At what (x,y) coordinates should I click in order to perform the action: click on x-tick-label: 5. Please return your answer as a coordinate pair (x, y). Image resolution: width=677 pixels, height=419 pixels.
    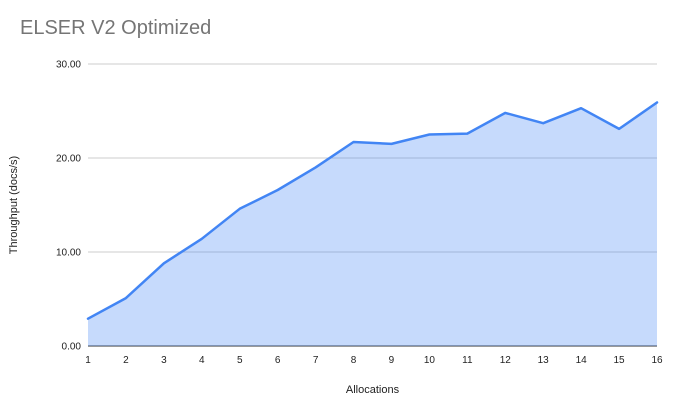
    Looking at the image, I should click on (240, 360).